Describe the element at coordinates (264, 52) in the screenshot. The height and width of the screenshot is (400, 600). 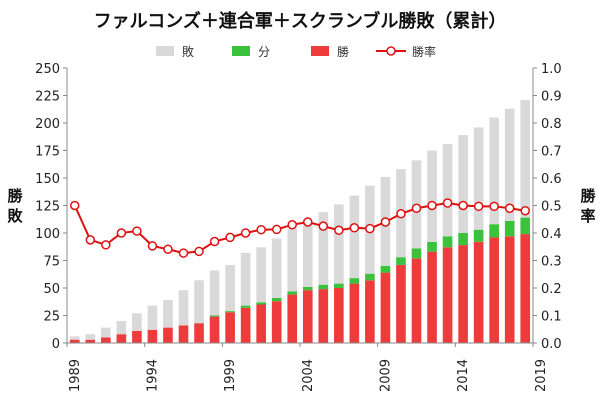
I see `legend-label-draw: 分` at that location.